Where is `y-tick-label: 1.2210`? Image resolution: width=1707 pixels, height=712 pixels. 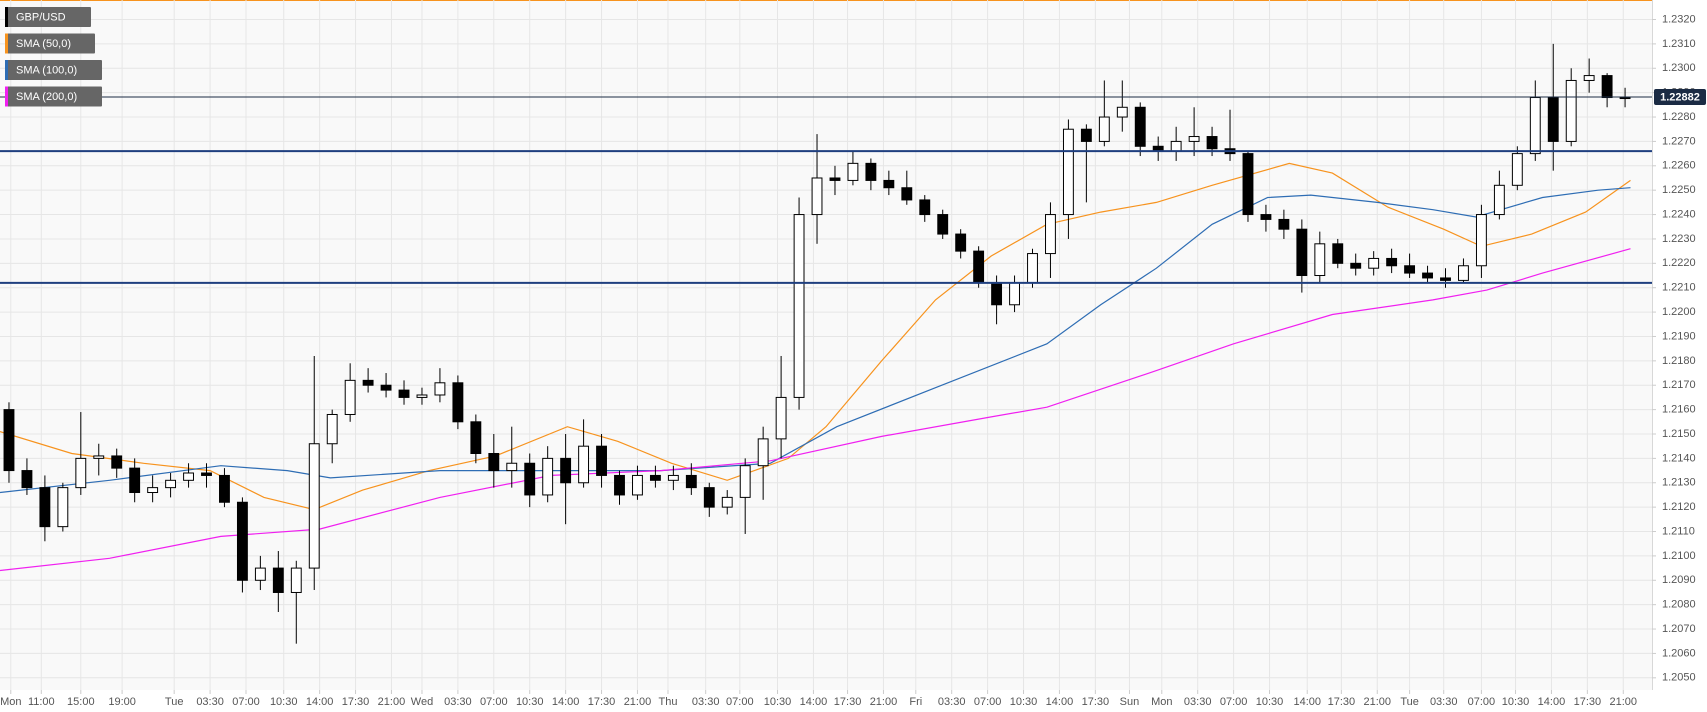
y-tick-label: 1.2210 is located at coordinates (1679, 288).